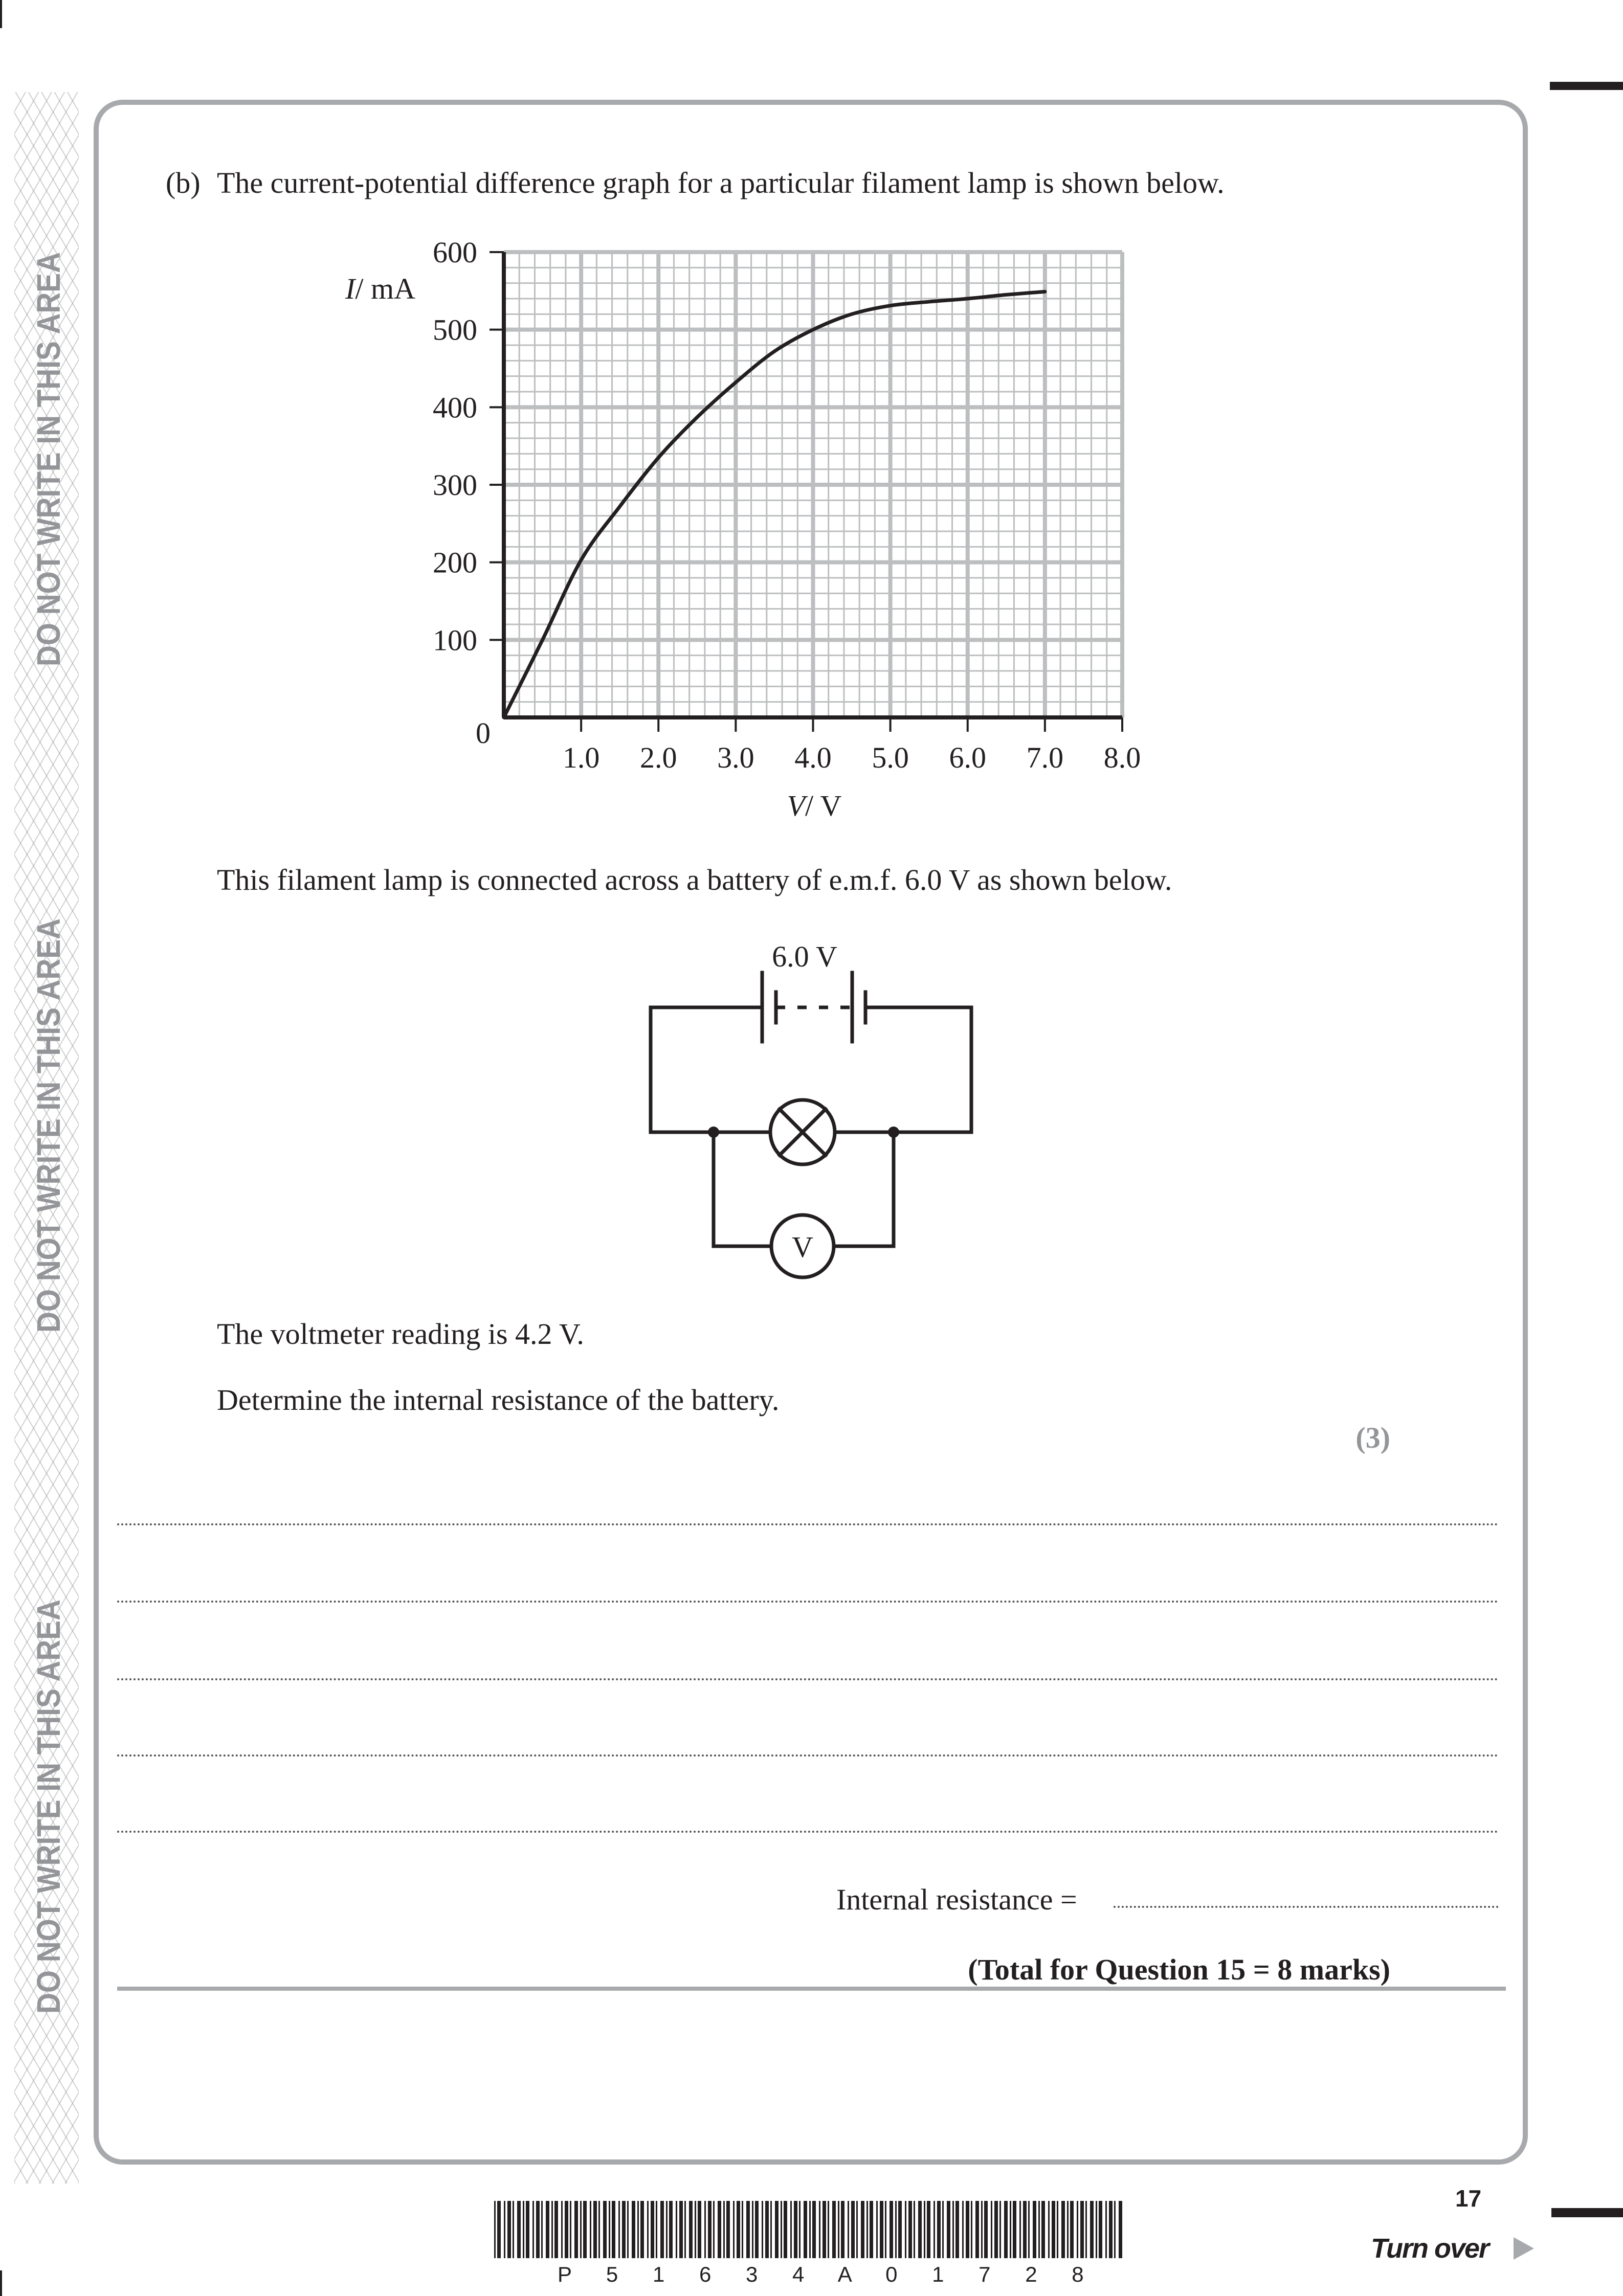 The width and height of the screenshot is (1623, 2296). Describe the element at coordinates (1306, 1907) in the screenshot. I see `result-answer-line` at that location.